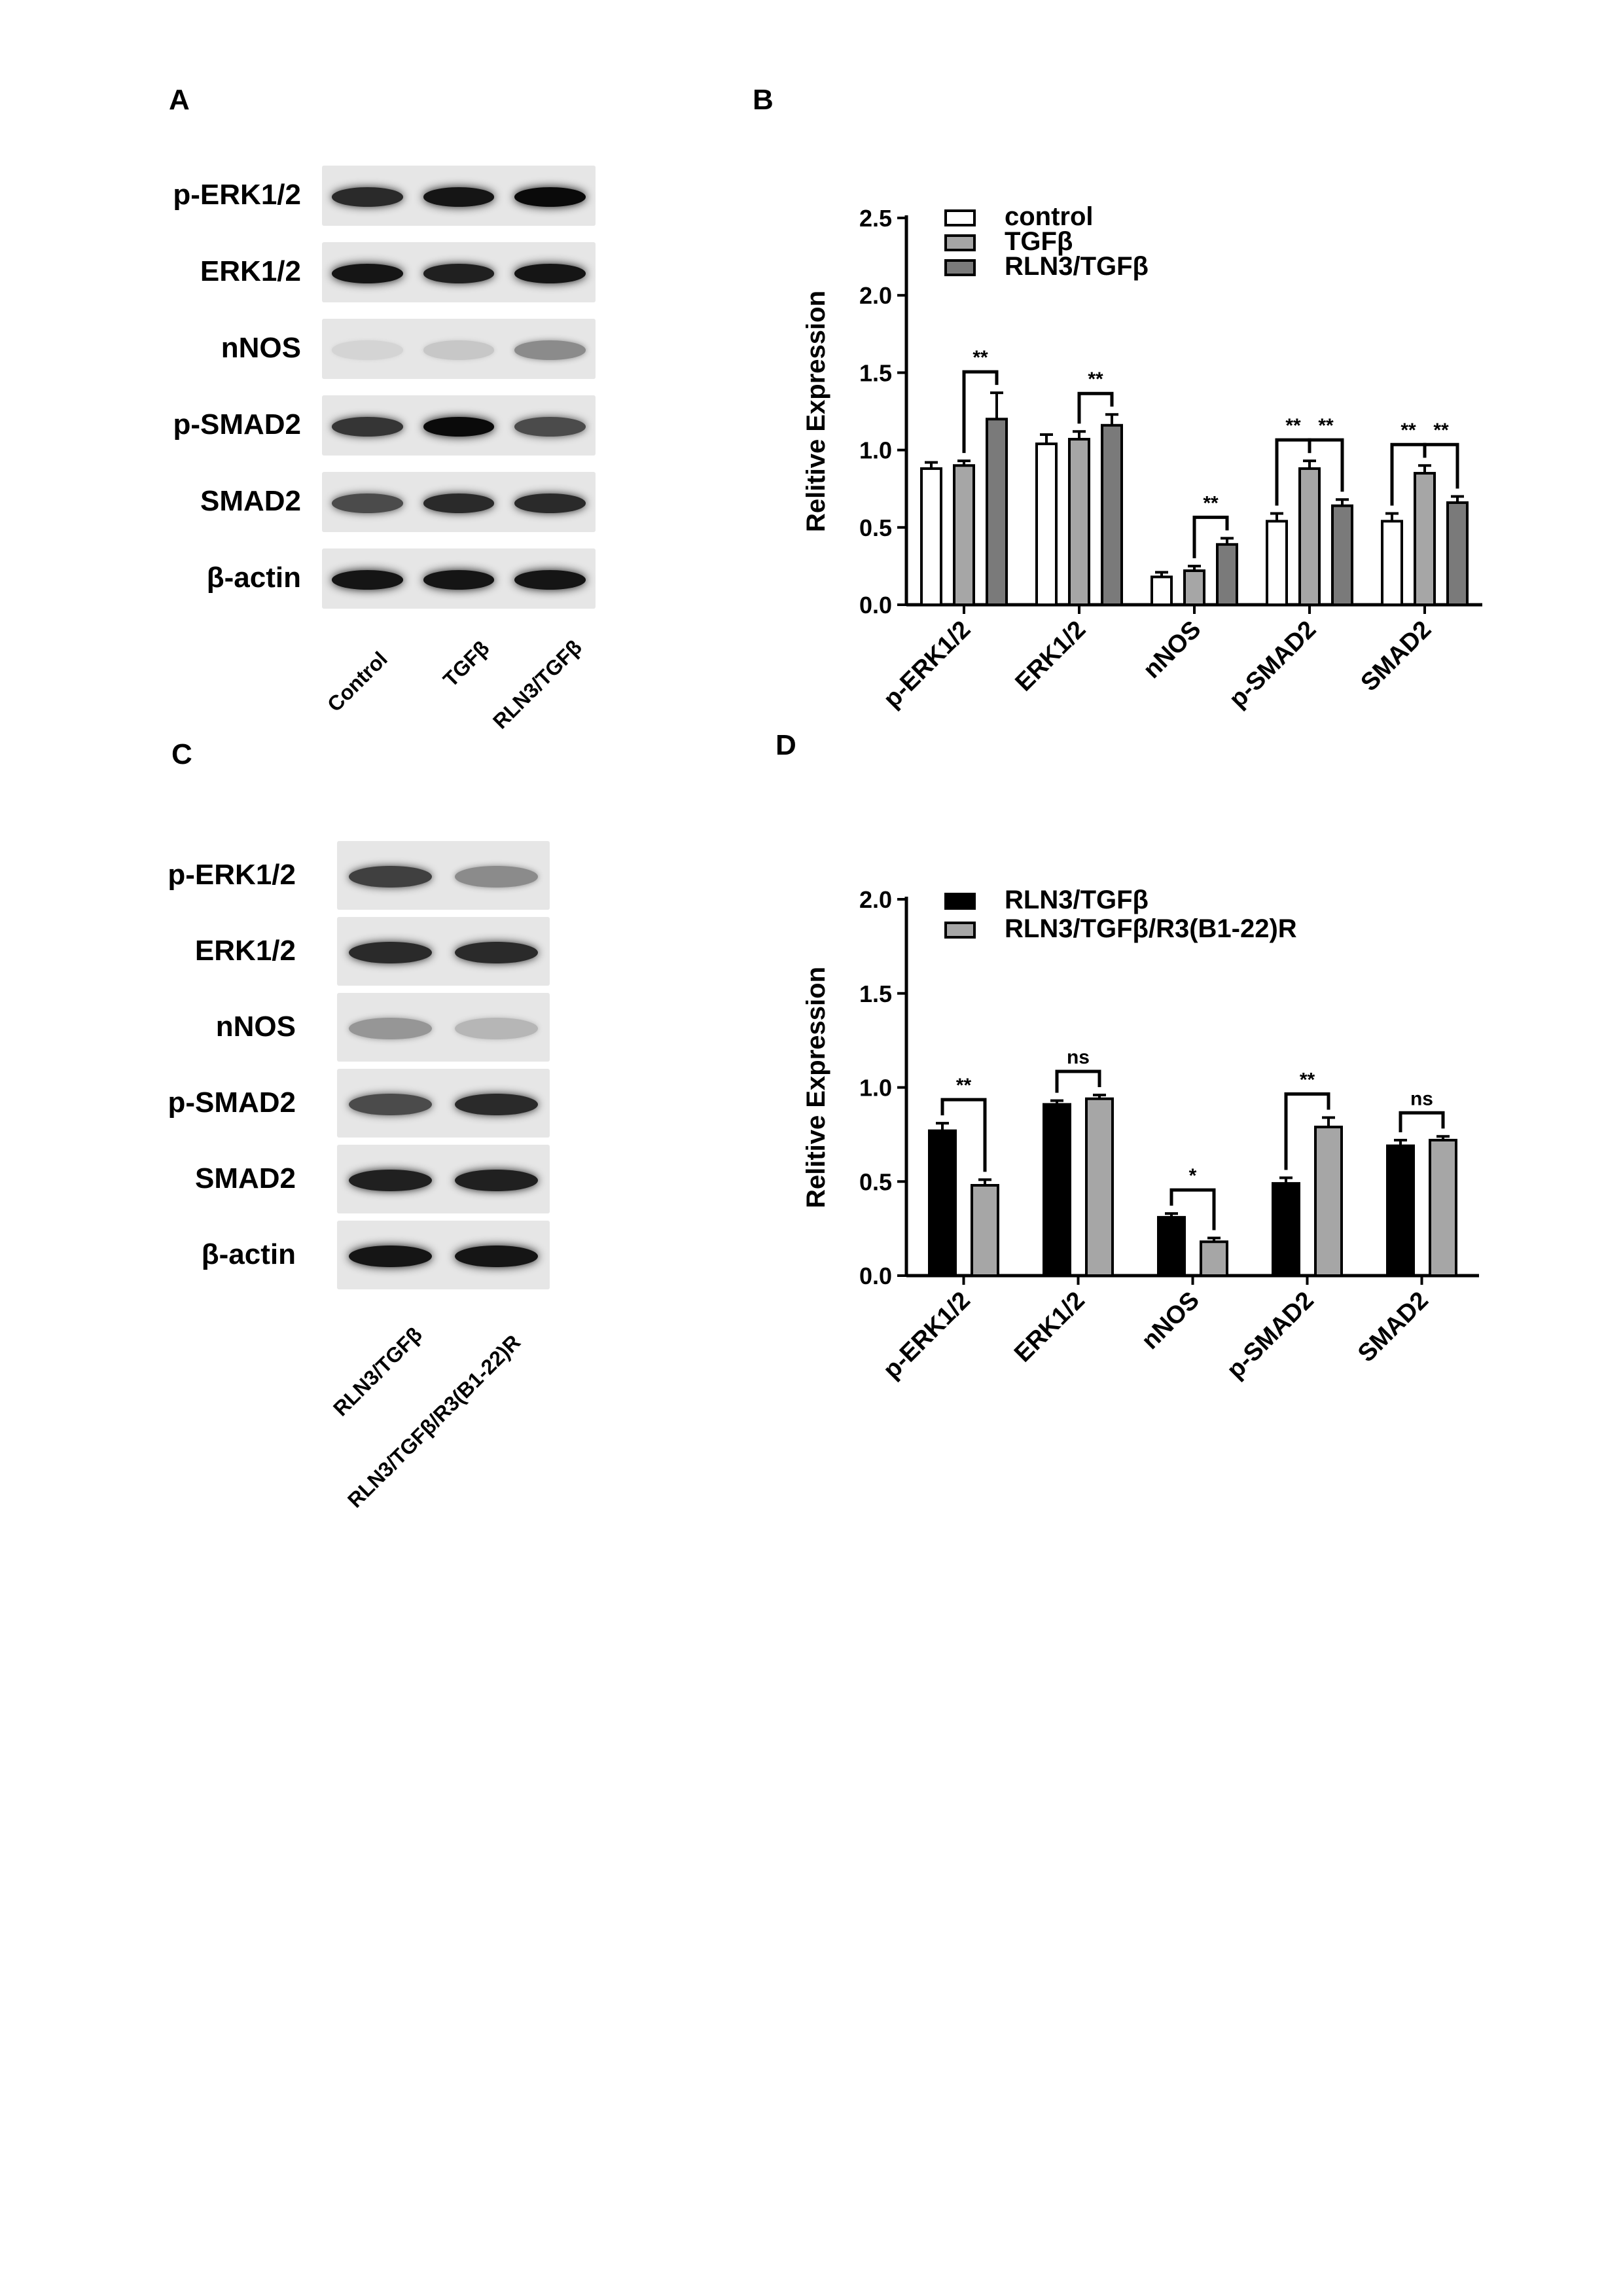 This screenshot has height=2296, width=1623. Describe the element at coordinates (182, 754) in the screenshot. I see `panel-letter-c: C` at that location.